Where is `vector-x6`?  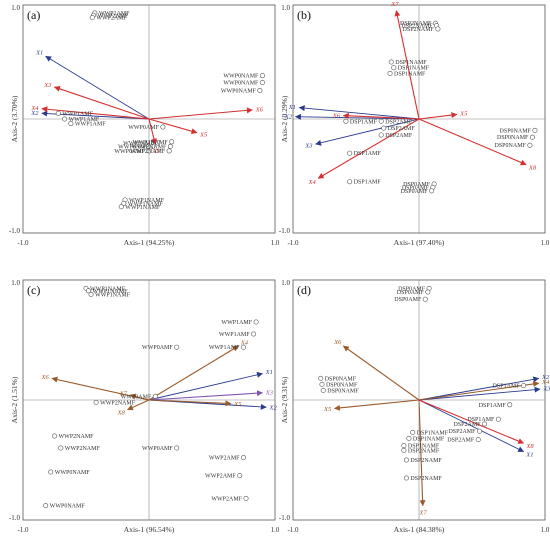
vector-x6 is located at coordinates (200, 113).